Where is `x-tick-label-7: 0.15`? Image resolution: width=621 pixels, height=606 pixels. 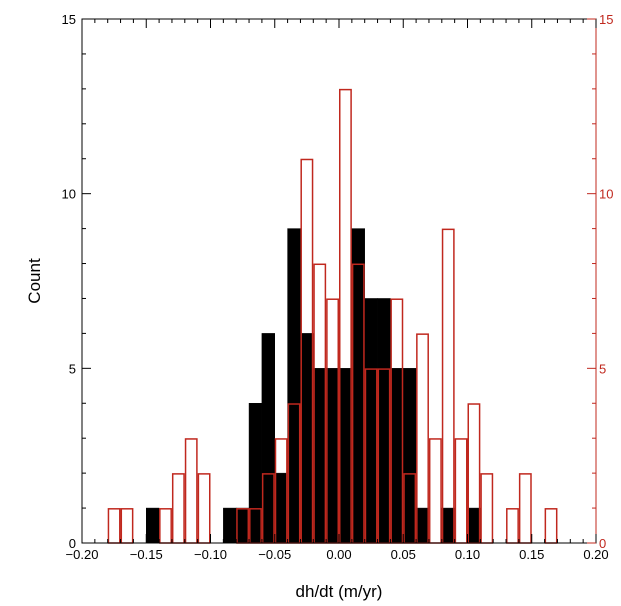
x-tick-label-7: 0.15 is located at coordinates (531, 554).